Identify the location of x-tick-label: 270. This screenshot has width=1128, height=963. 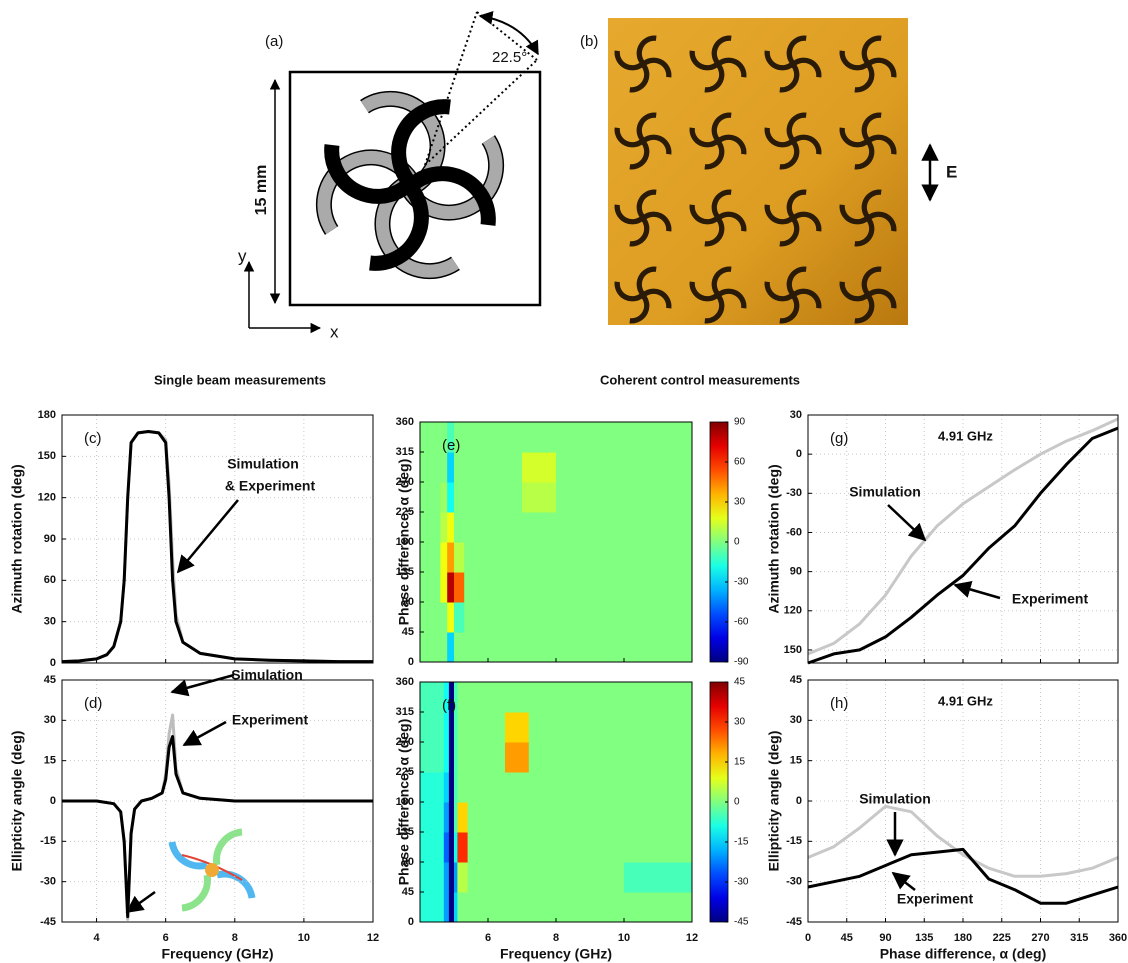
(1040, 938).